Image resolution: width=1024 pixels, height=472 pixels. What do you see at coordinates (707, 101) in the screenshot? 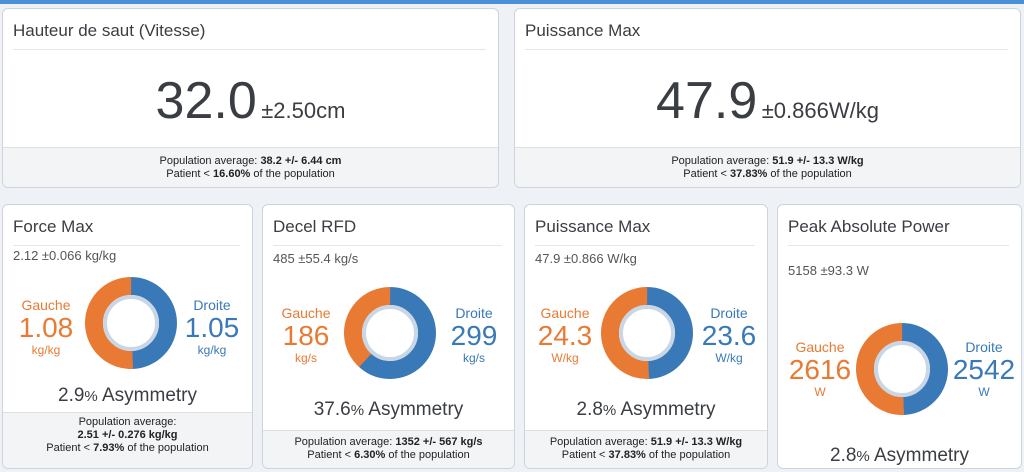
I see `metric-number: 47.9` at bounding box center [707, 101].